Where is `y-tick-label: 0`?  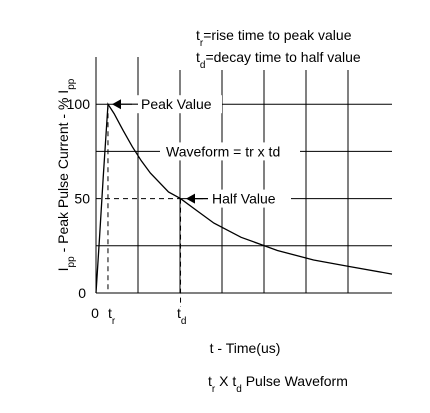 y-tick-label: 0 is located at coordinates (82, 293).